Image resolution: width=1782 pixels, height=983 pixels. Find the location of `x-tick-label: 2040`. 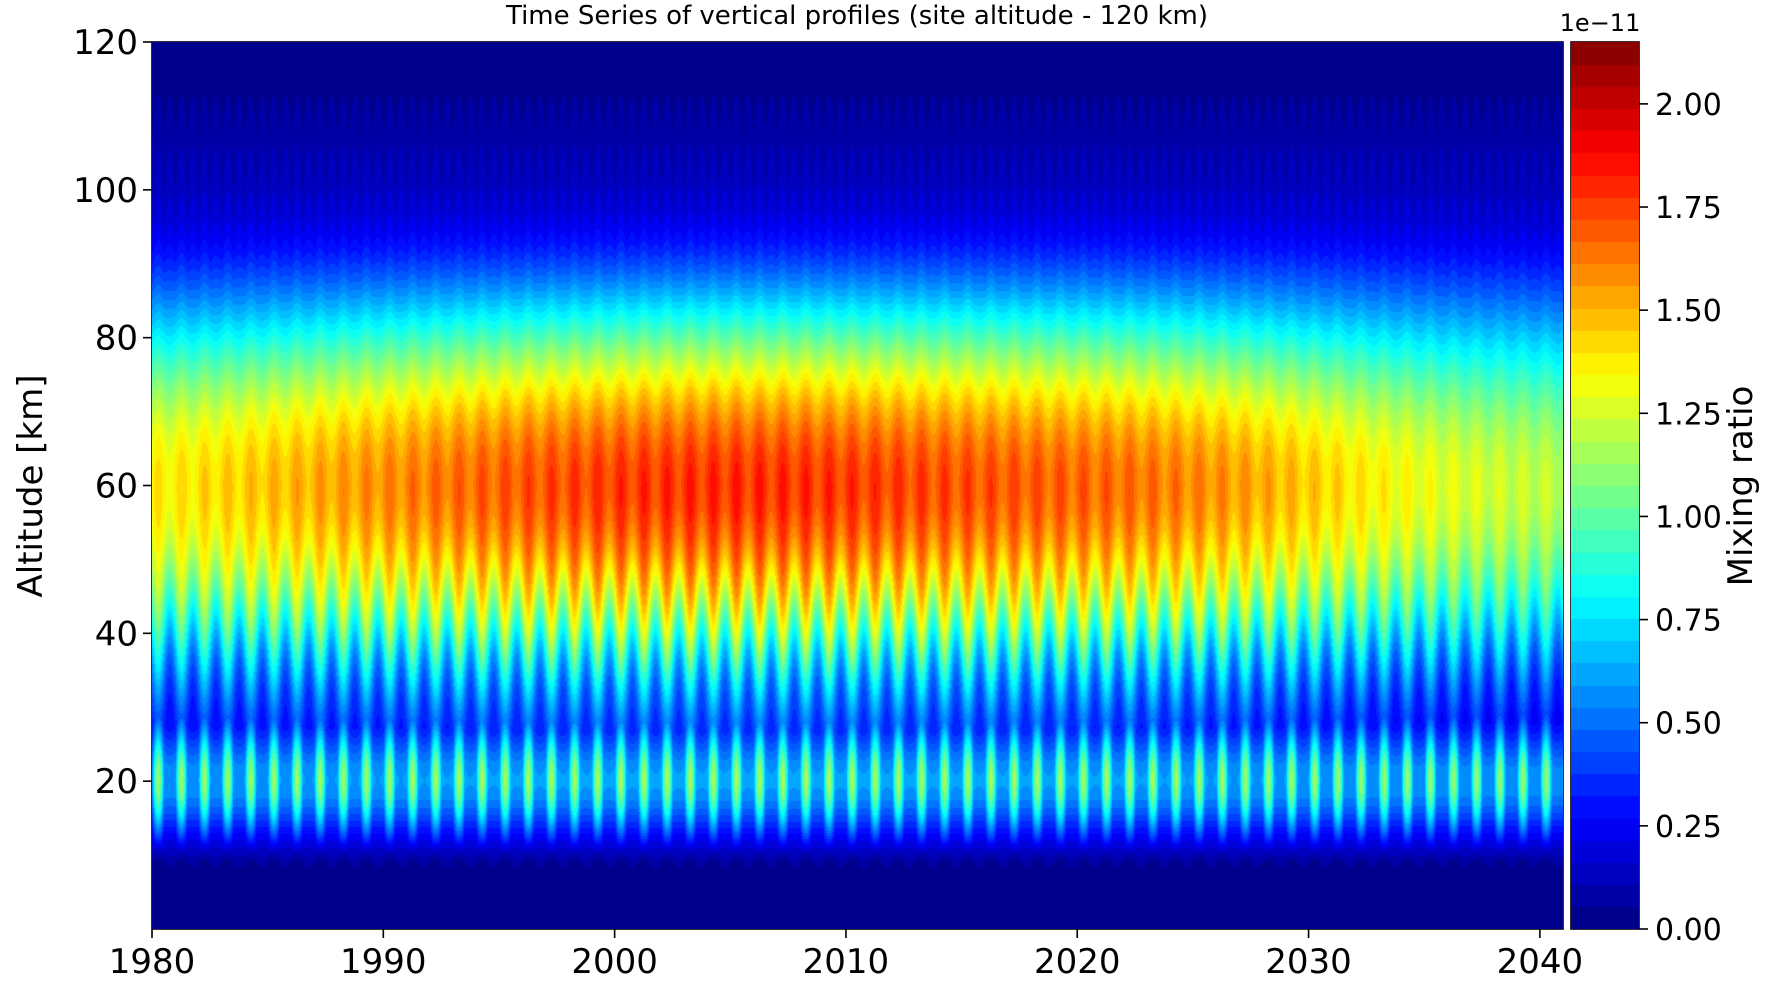

x-tick-label: 2040 is located at coordinates (1540, 962).